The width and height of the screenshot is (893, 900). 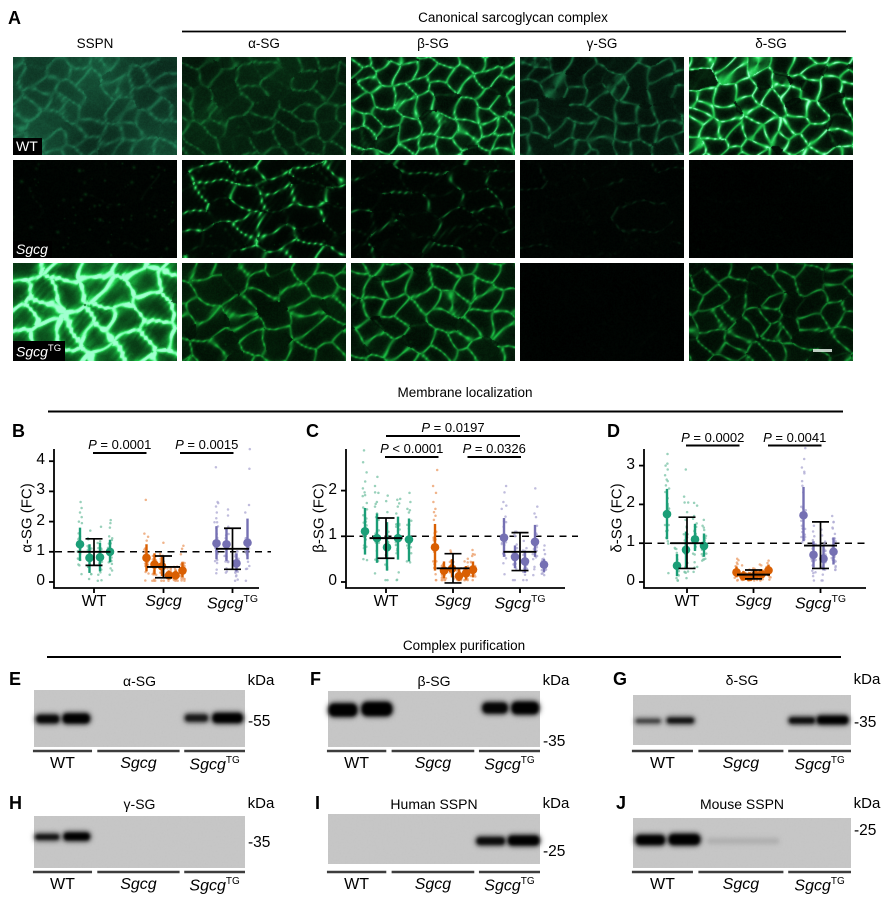 What do you see at coordinates (602, 209) in the screenshot?
I see `micrograph-row2-col4` at bounding box center [602, 209].